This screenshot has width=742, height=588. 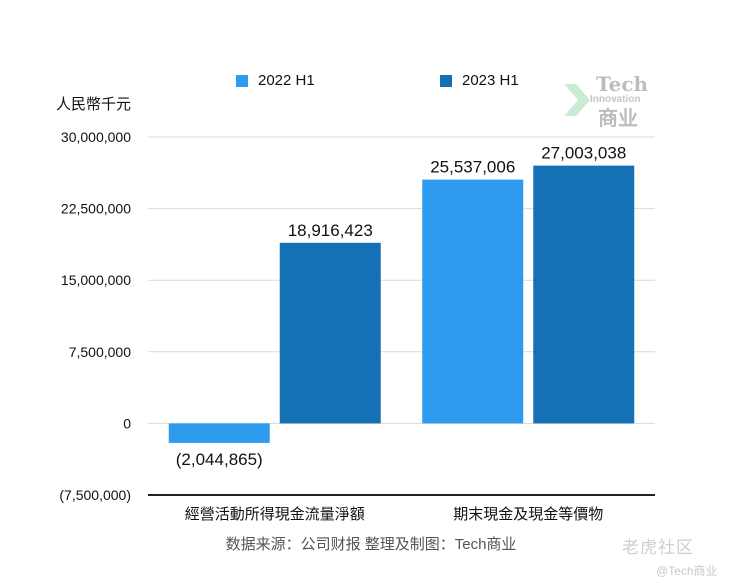 What do you see at coordinates (96, 137) in the screenshot?
I see `y-tick-label: 30,000,000` at bounding box center [96, 137].